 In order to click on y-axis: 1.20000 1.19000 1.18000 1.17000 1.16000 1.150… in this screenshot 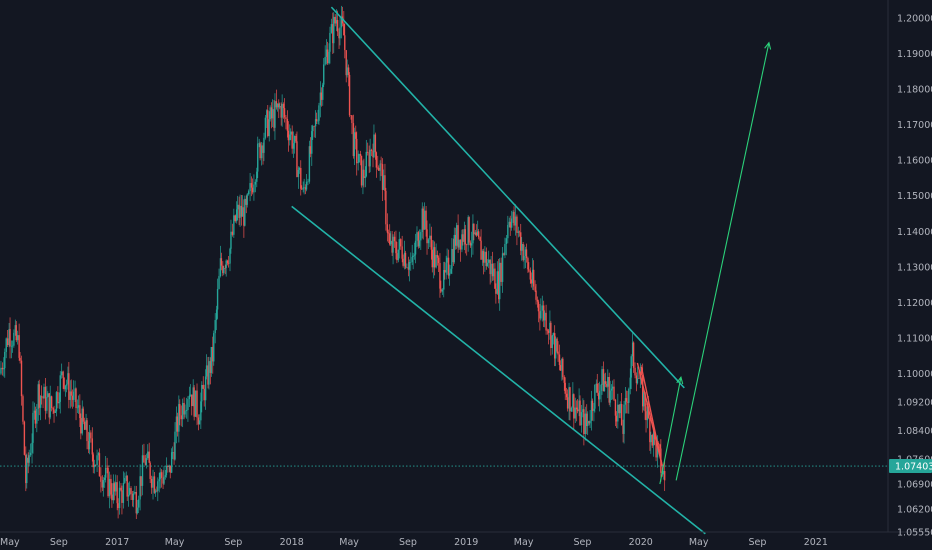, I will do `click(914, 275)`.